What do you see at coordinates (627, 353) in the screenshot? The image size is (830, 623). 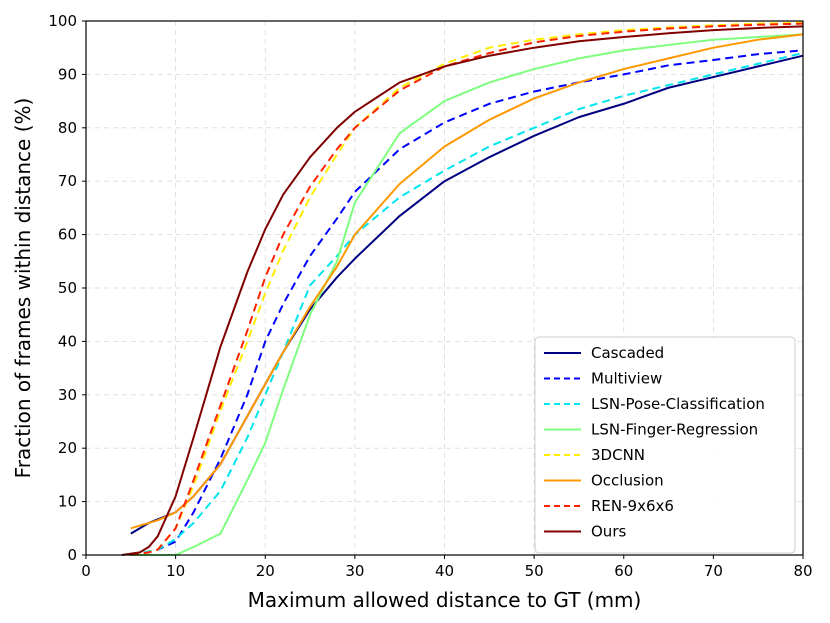 I see `legend-label: Cascaded` at bounding box center [627, 353].